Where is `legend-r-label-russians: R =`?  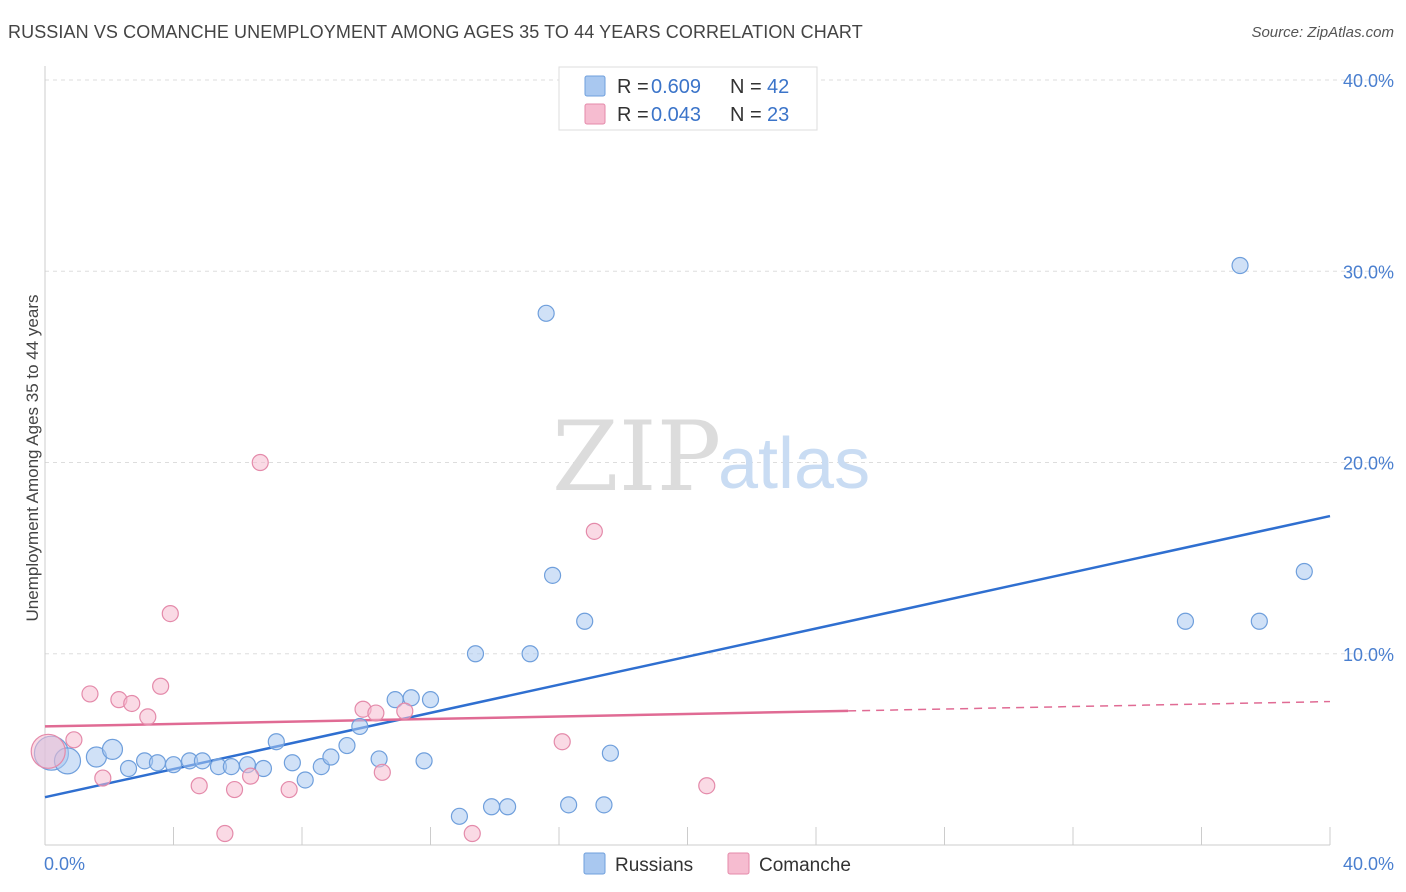
legend-r-label-russians: R = is located at coordinates (633, 87).